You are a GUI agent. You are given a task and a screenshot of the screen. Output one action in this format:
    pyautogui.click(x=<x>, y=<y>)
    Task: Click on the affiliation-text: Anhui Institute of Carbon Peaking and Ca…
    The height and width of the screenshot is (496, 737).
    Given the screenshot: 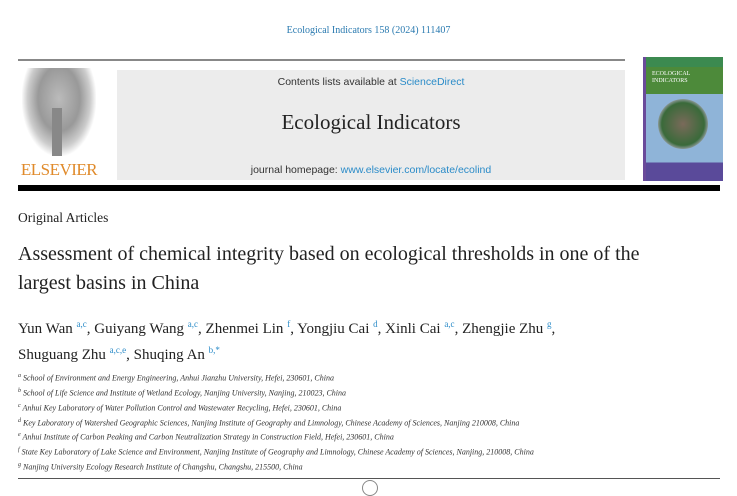 What is the action you would take?
    pyautogui.click(x=208, y=438)
    